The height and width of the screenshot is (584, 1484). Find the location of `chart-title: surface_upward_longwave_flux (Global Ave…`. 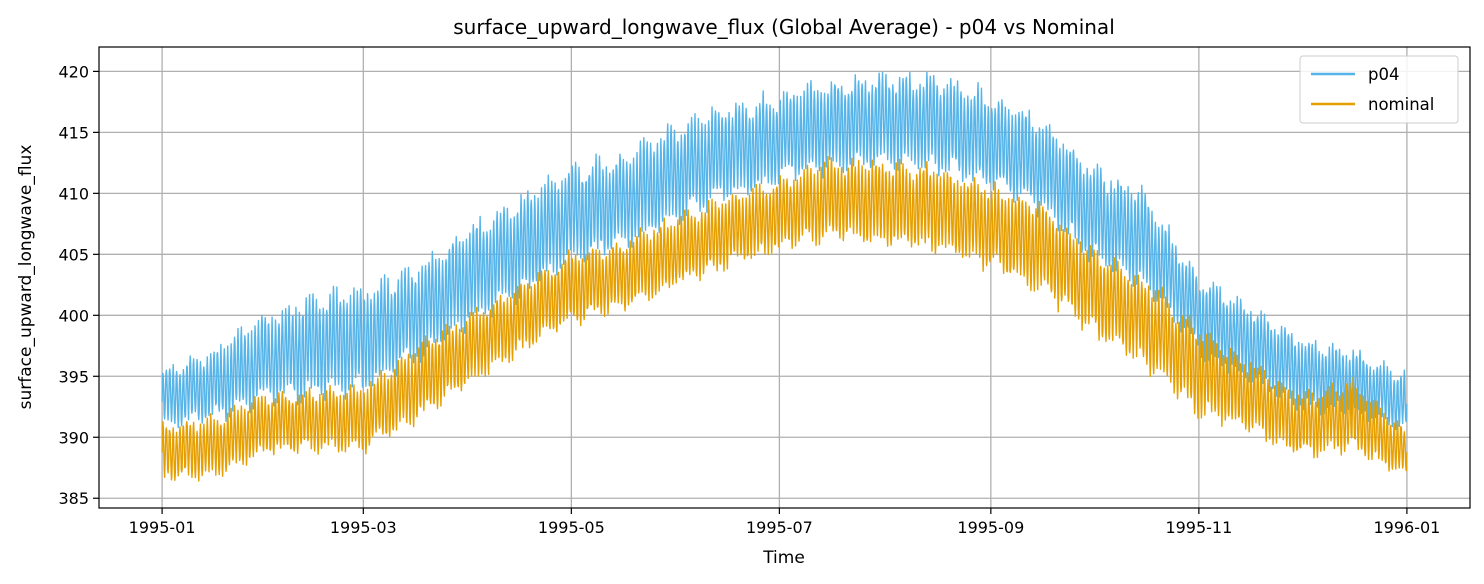

chart-title: surface_upward_longwave_flux (Global Ave… is located at coordinates (784, 27).